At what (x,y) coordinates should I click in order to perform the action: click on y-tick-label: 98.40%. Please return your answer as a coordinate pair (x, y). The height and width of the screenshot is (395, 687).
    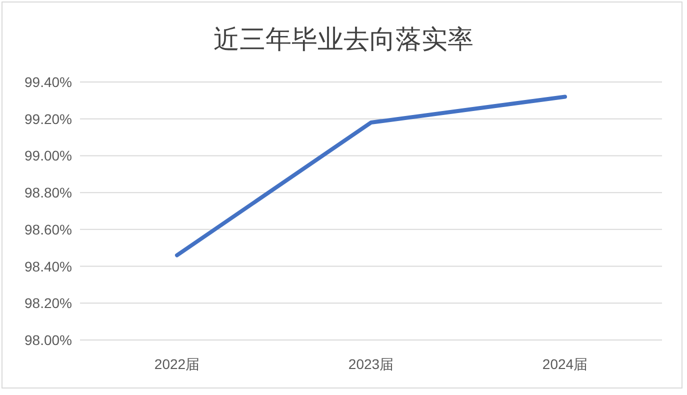
    Looking at the image, I should click on (48, 266).